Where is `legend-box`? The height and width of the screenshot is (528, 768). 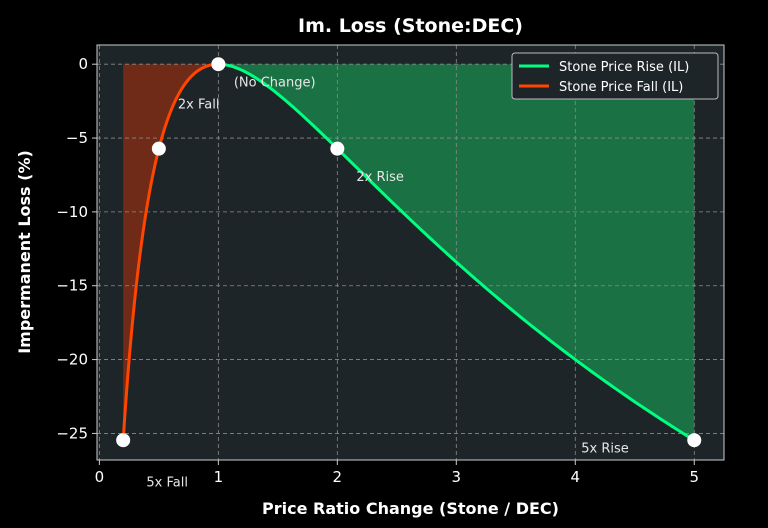
legend-box is located at coordinates (615, 76).